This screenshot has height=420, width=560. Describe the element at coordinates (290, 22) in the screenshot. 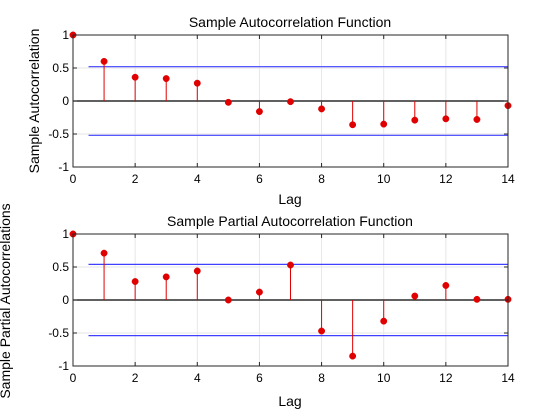

I see `acf-title: Sample Autocorrelation Function` at that location.